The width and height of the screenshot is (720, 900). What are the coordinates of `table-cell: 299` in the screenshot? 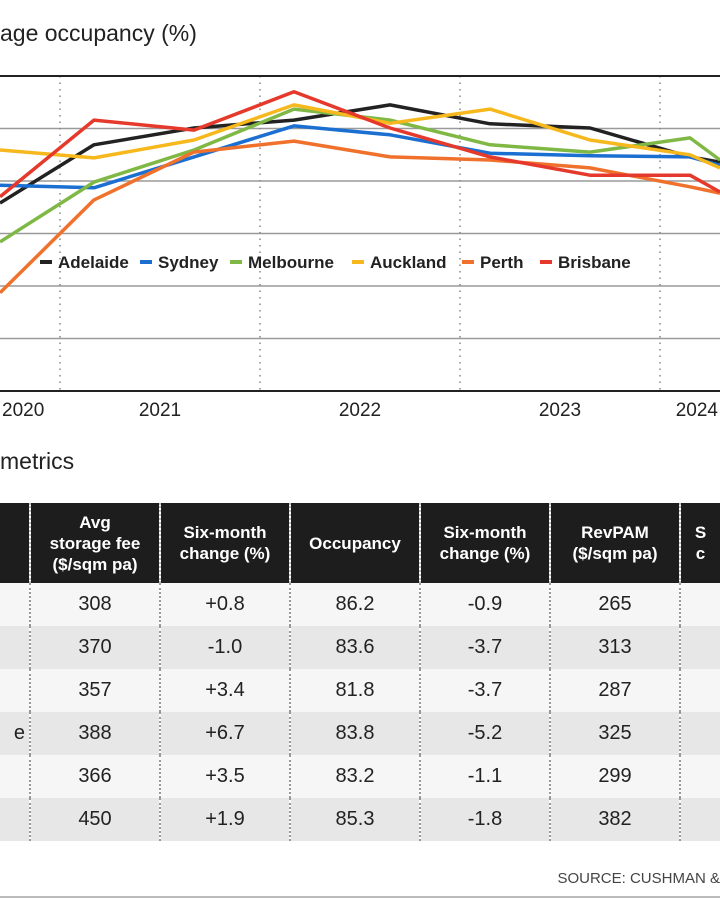 It's located at (614, 776).